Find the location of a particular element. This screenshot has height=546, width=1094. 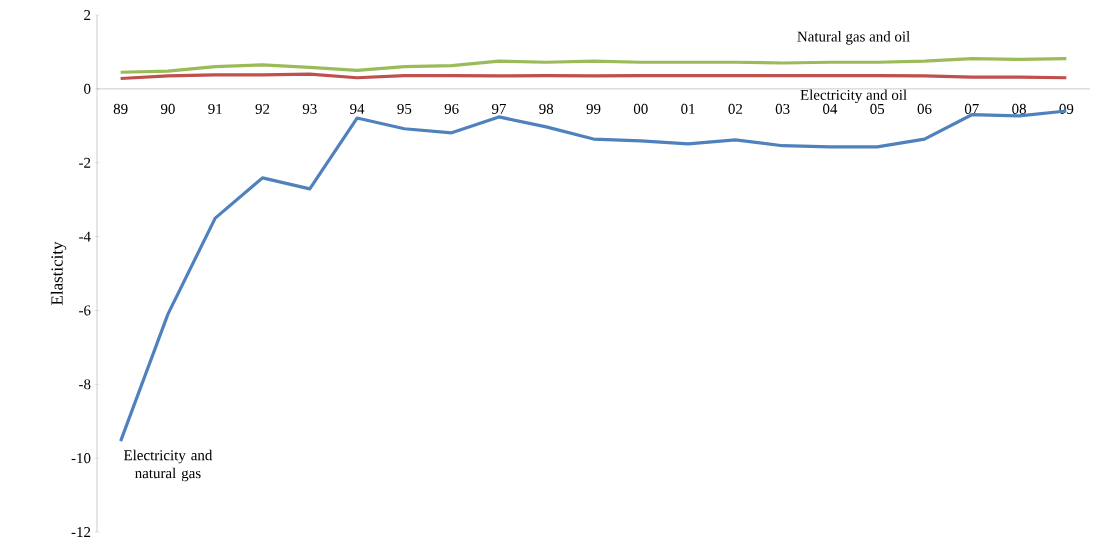

x-tick-label: 93 is located at coordinates (309, 108).